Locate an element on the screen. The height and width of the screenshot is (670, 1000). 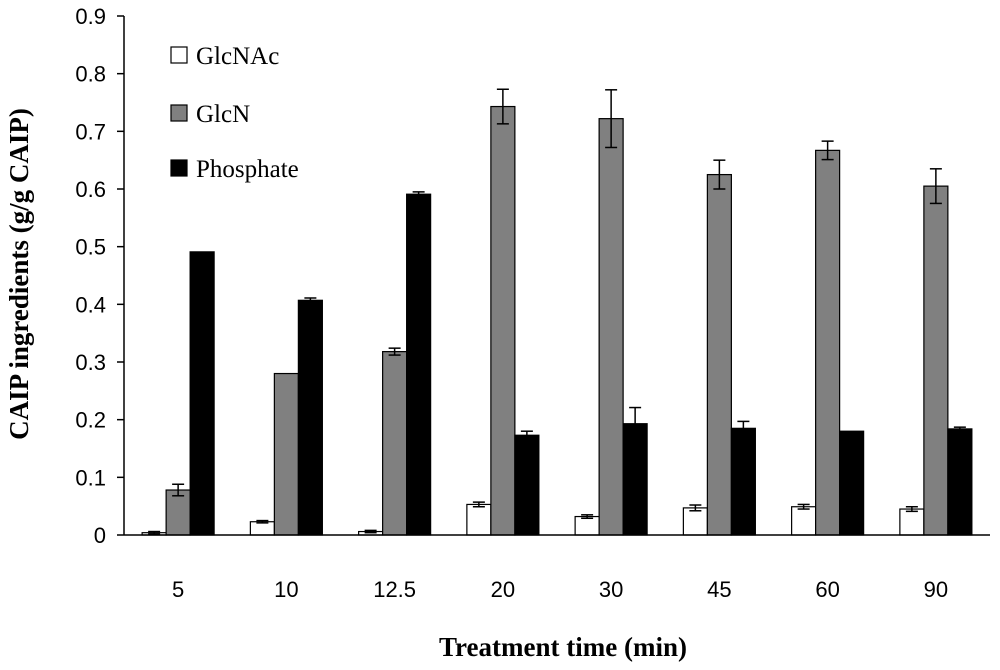
x-tick-label: 20 is located at coordinates (503, 589).